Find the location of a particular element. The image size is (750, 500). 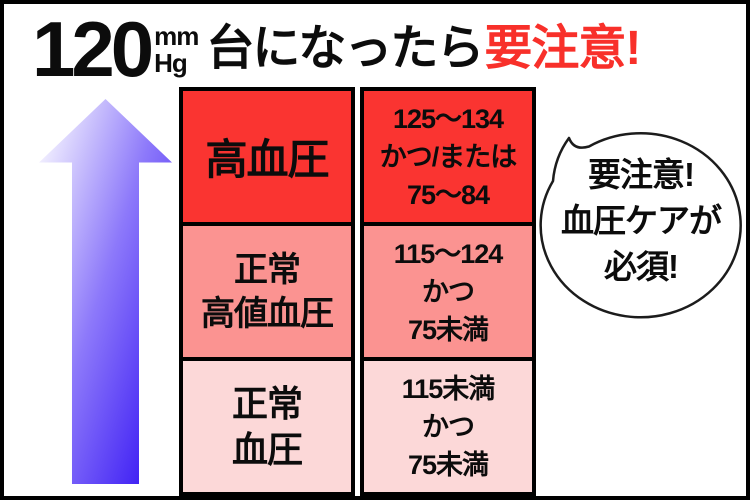

bubble-line: 必須! is located at coordinates (641, 266).